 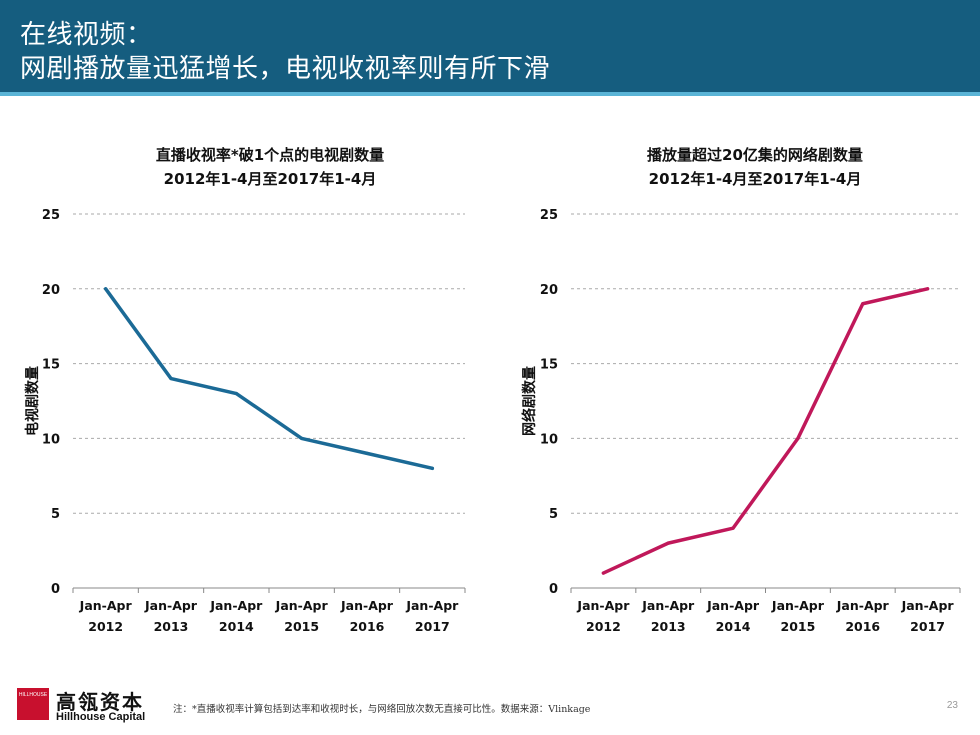 What do you see at coordinates (236, 626) in the screenshot?
I see `chart1-x-tick-label: 2014` at bounding box center [236, 626].